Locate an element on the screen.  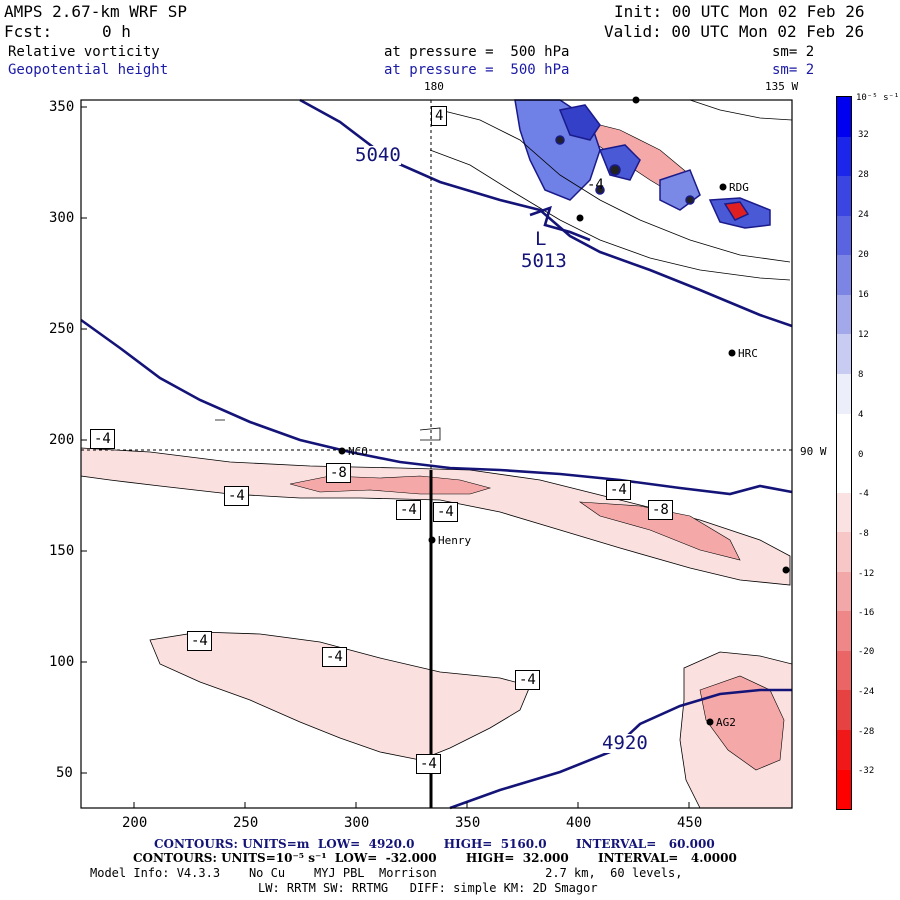
vorticity-label: 4 is located at coordinates (439, 116).